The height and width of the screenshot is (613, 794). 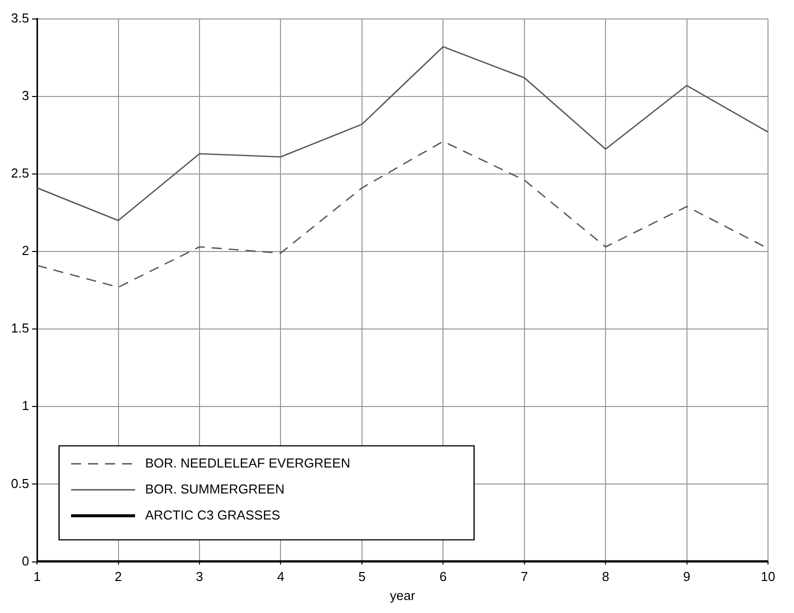 What do you see at coordinates (20, 328) in the screenshot?
I see `y-tick-label: 1.5` at bounding box center [20, 328].